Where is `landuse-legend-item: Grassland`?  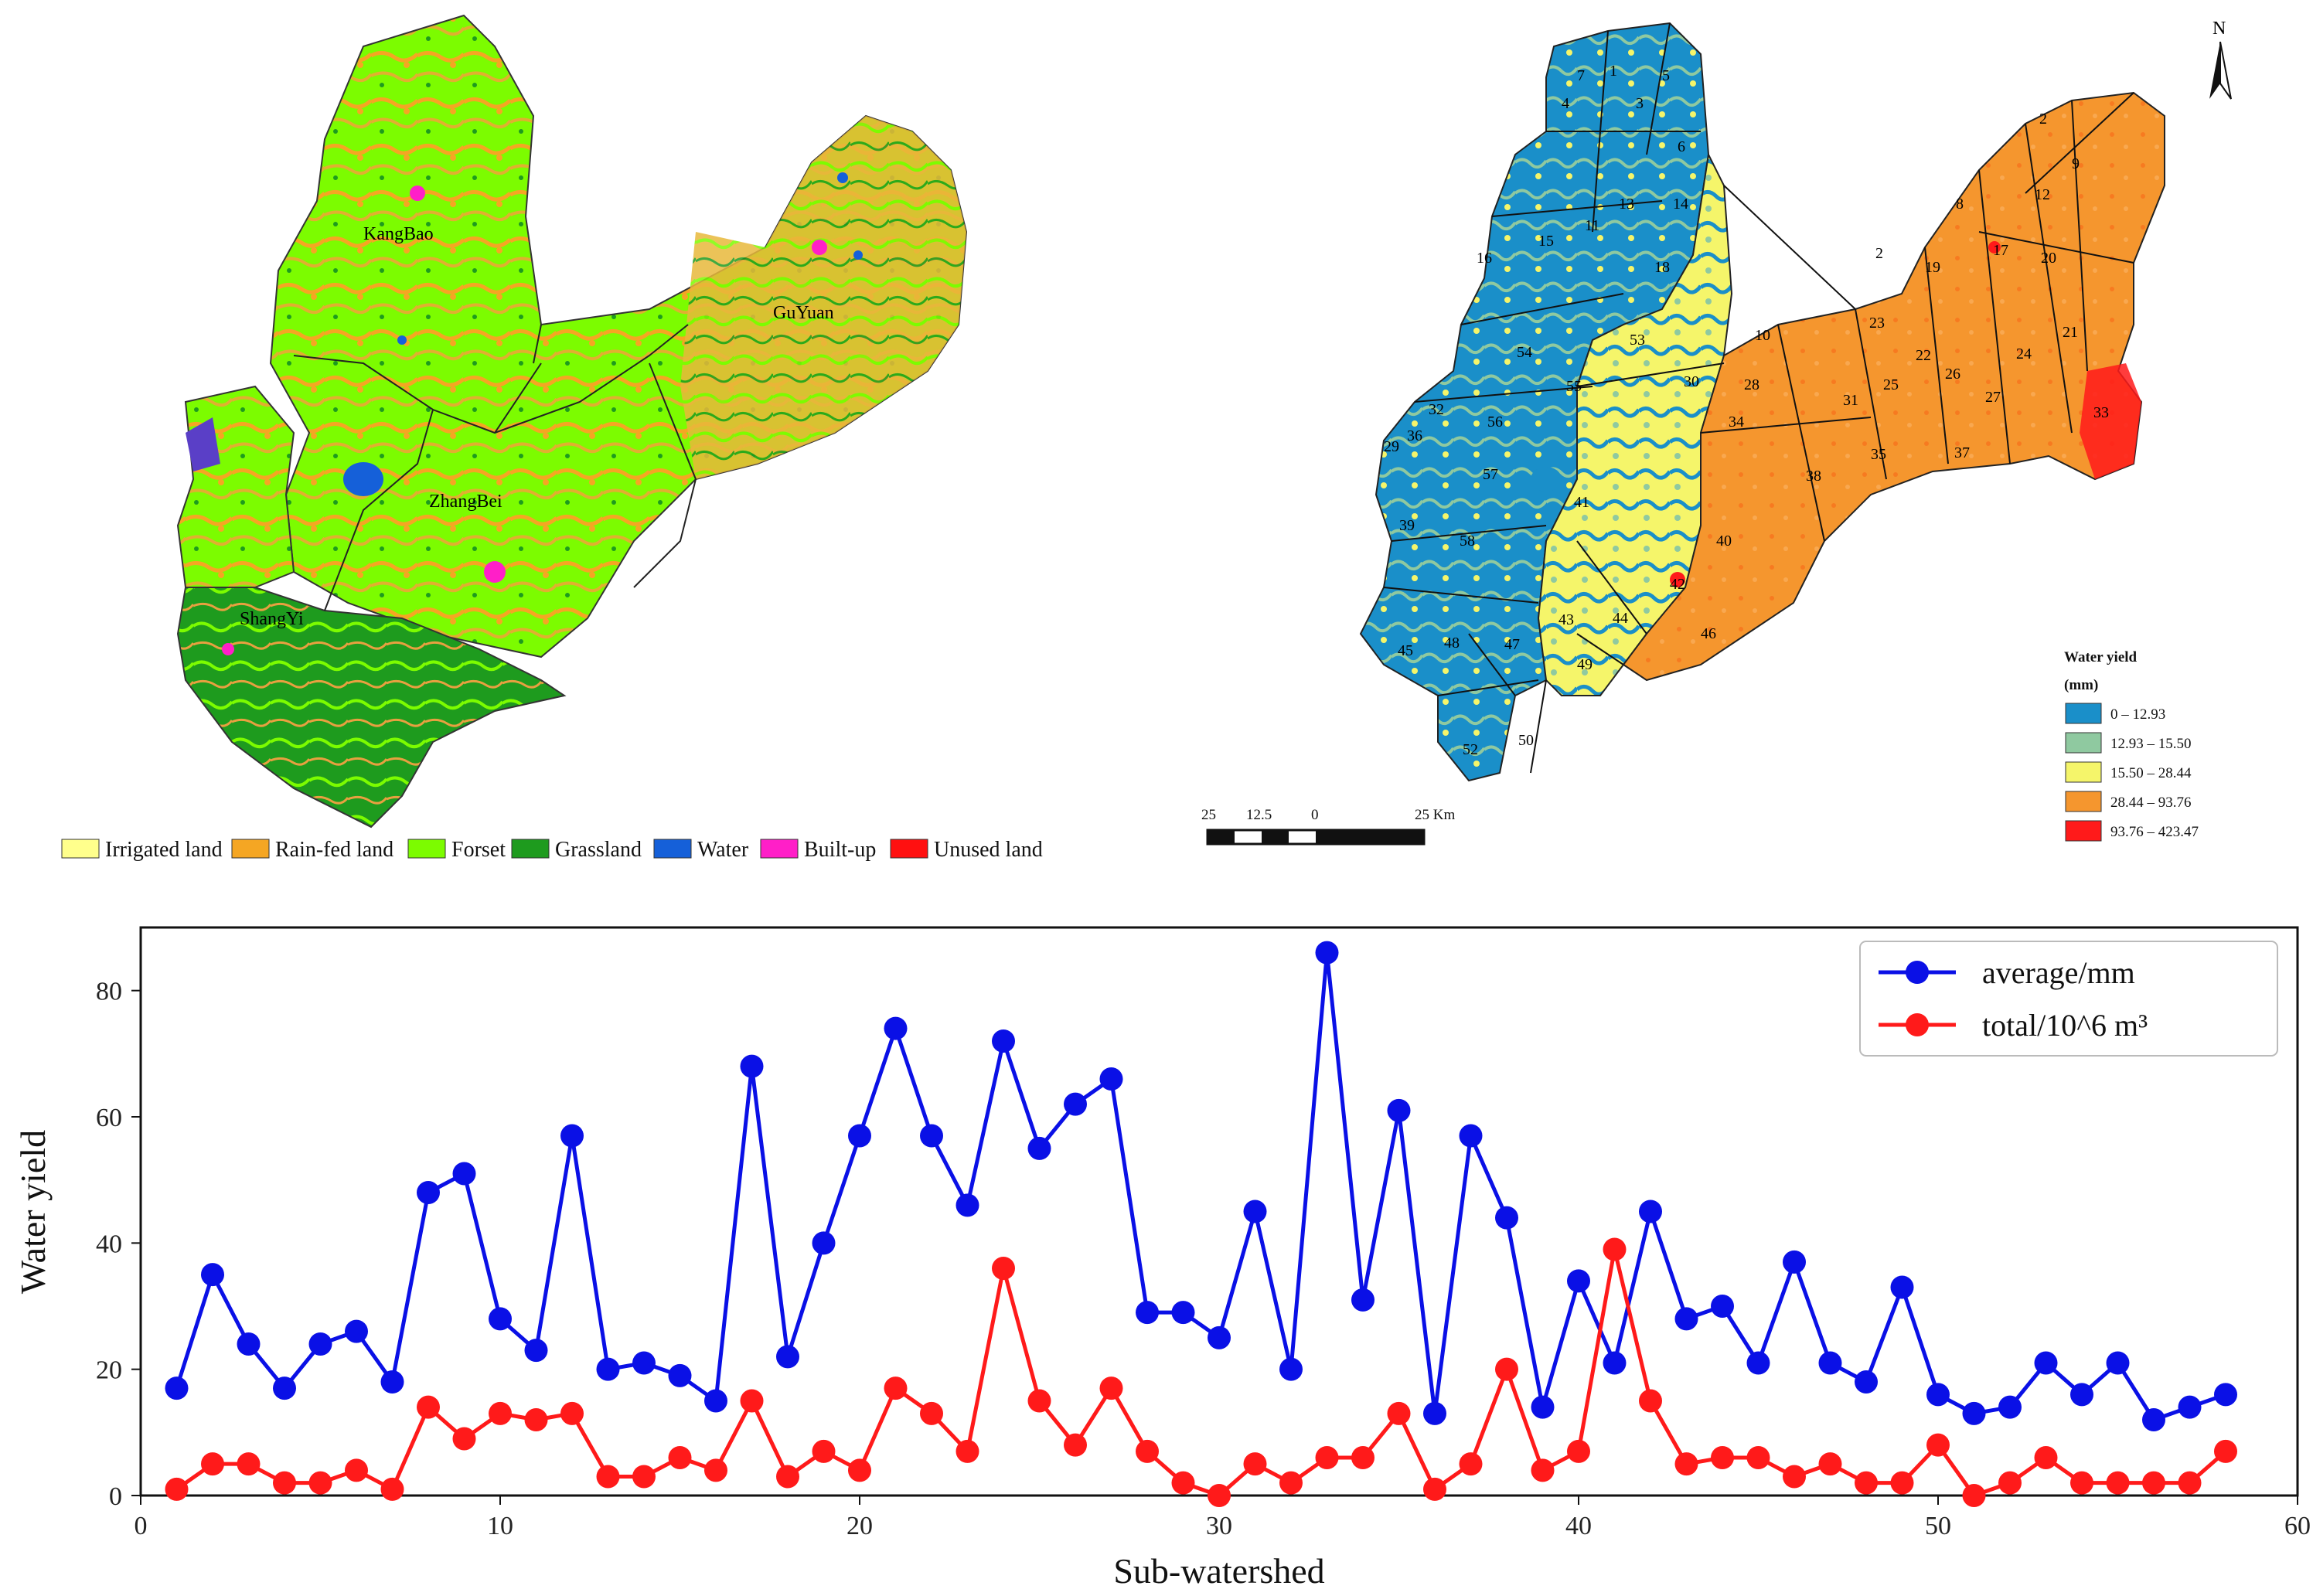
landuse-legend-item: Grassland is located at coordinates (576, 850).